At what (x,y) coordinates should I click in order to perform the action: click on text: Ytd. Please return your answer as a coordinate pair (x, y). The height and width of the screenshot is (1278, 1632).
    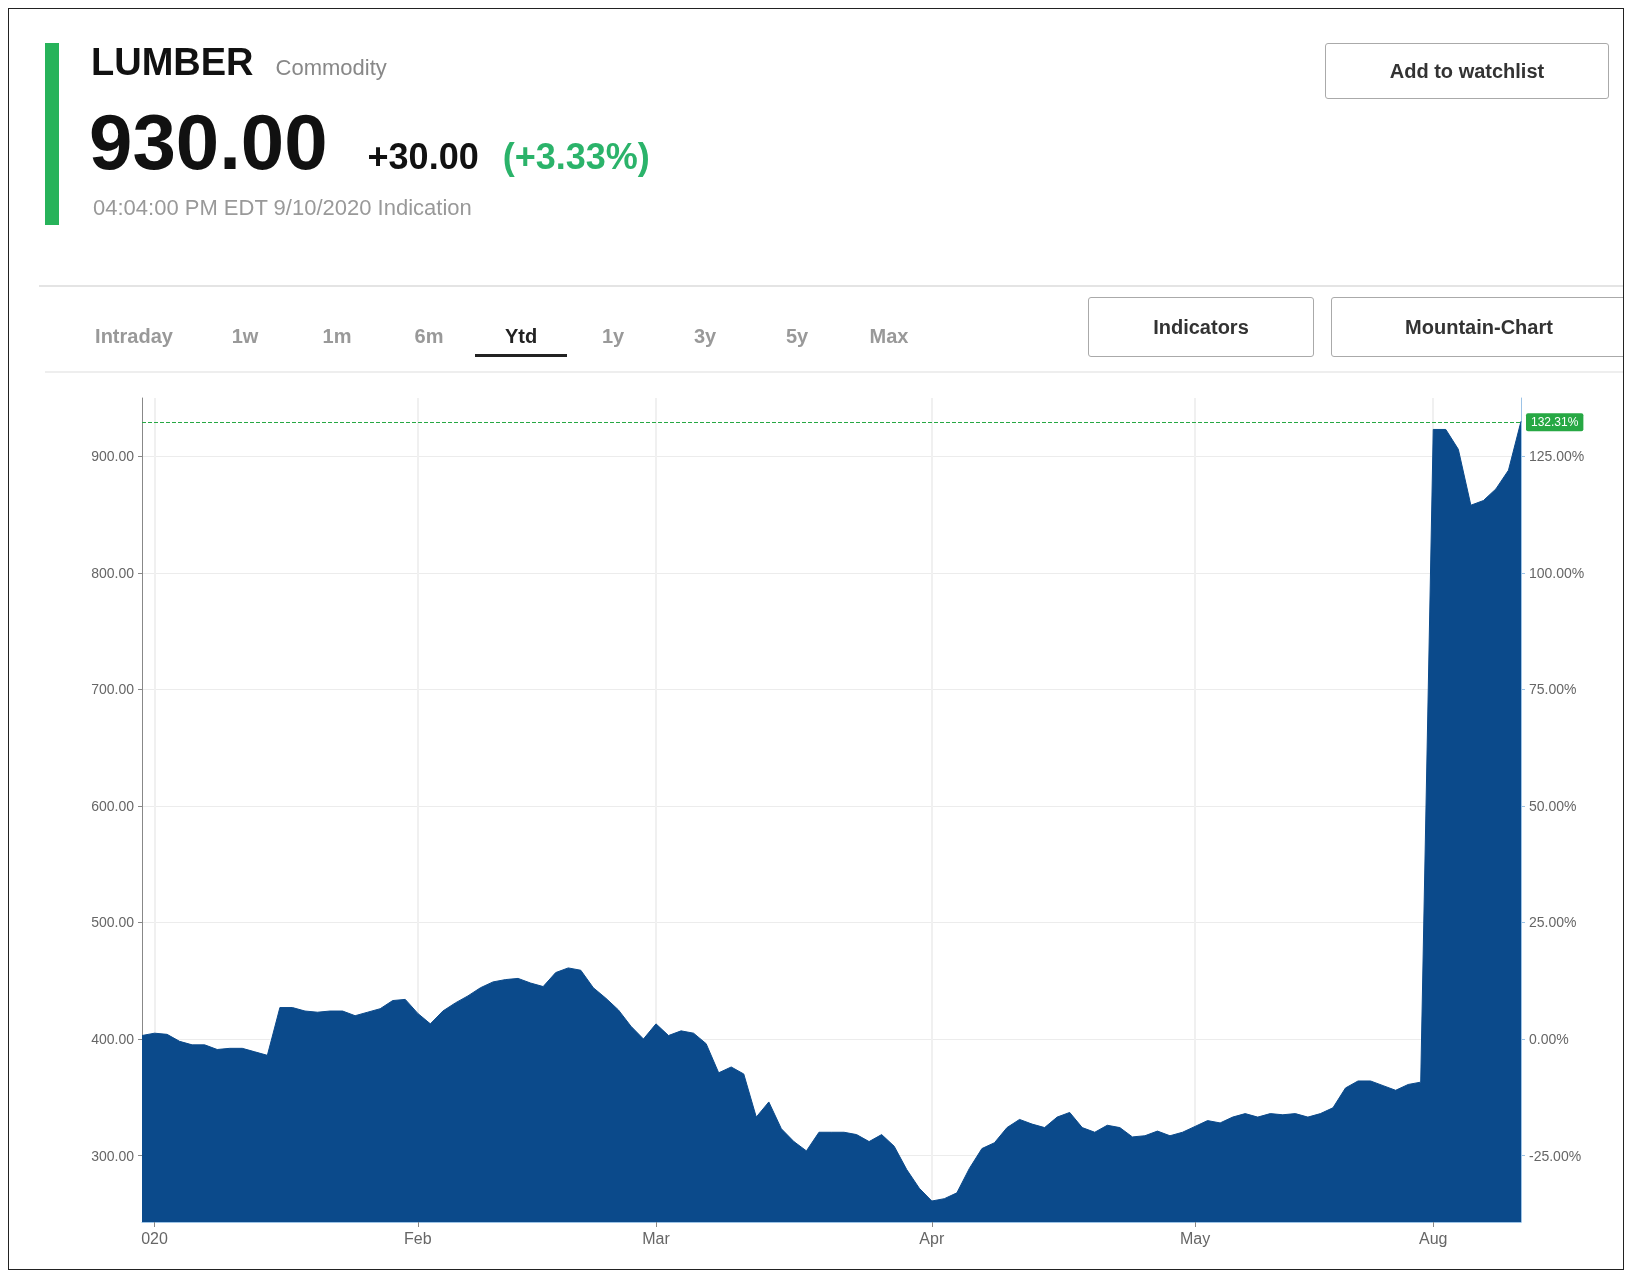
    Looking at the image, I should click on (521, 338).